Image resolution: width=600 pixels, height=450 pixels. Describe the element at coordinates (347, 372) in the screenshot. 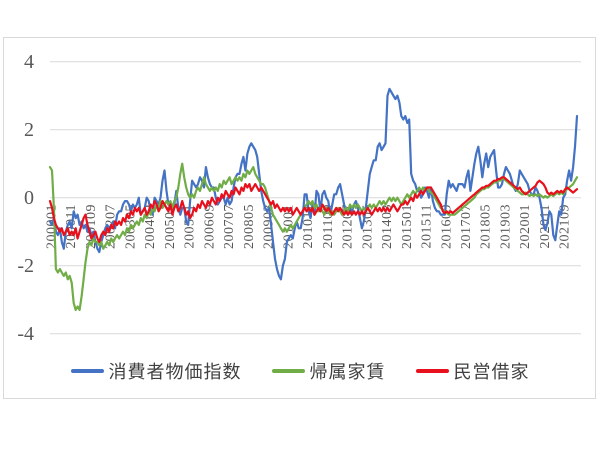

I see `legend-label-imputed-rent: 帰属家賃` at that location.